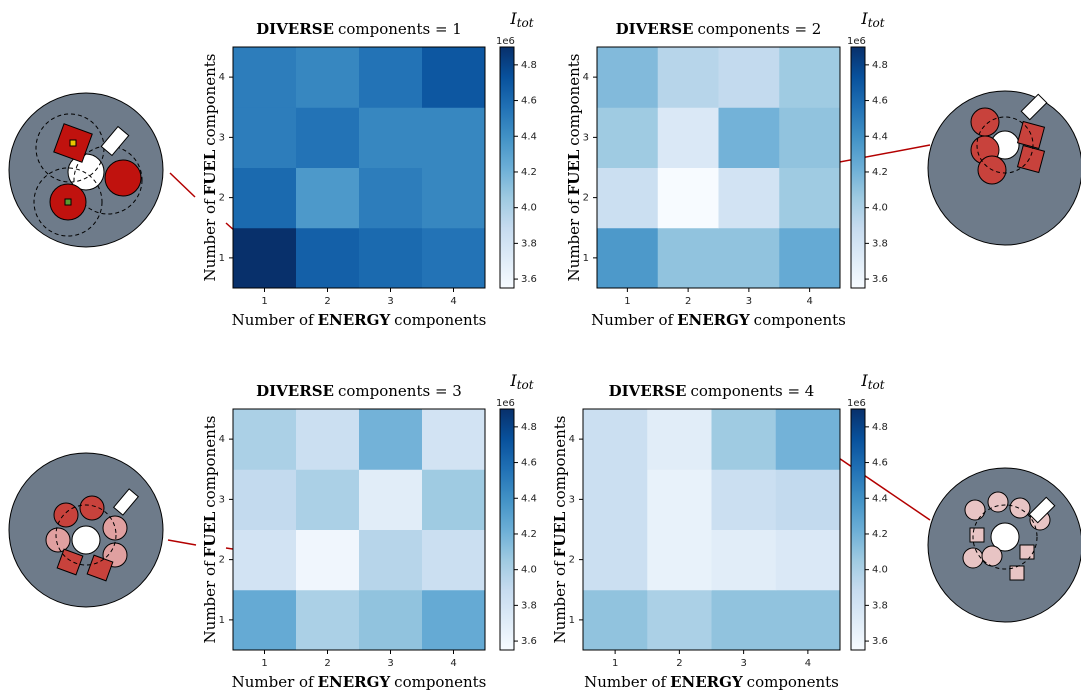 The width and height of the screenshot is (1081, 700). I want to click on title-rest: components = 3, so click(400, 391).